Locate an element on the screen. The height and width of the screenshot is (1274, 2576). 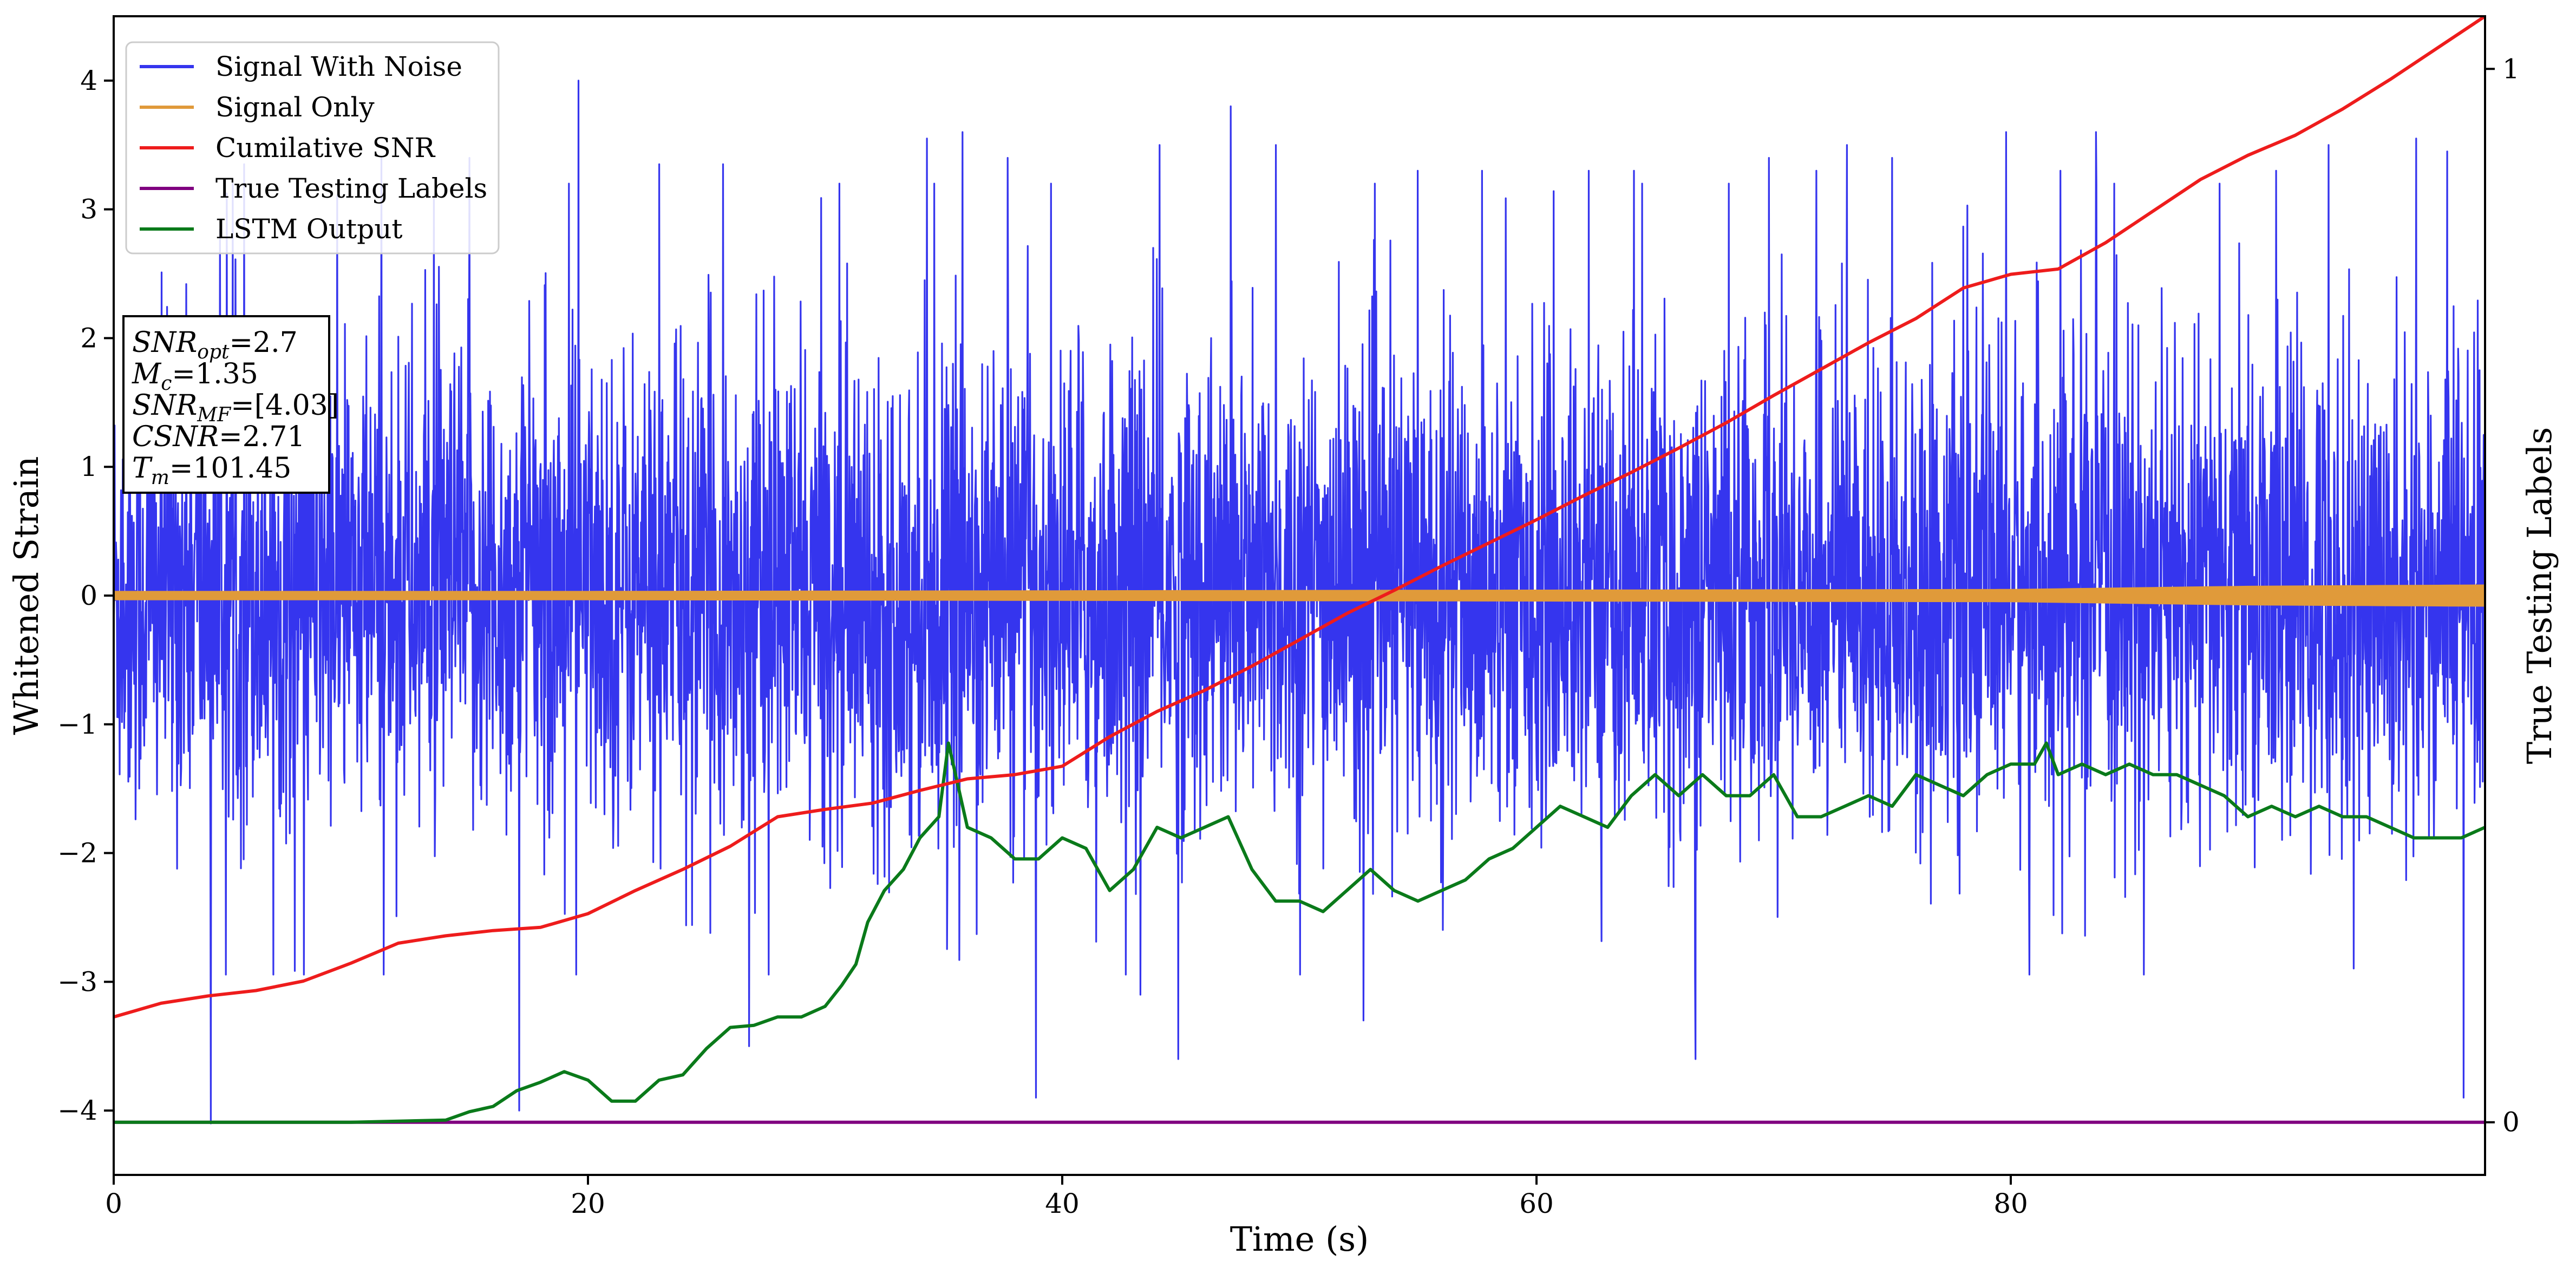
x-tick-label: 20 is located at coordinates (588, 1203).